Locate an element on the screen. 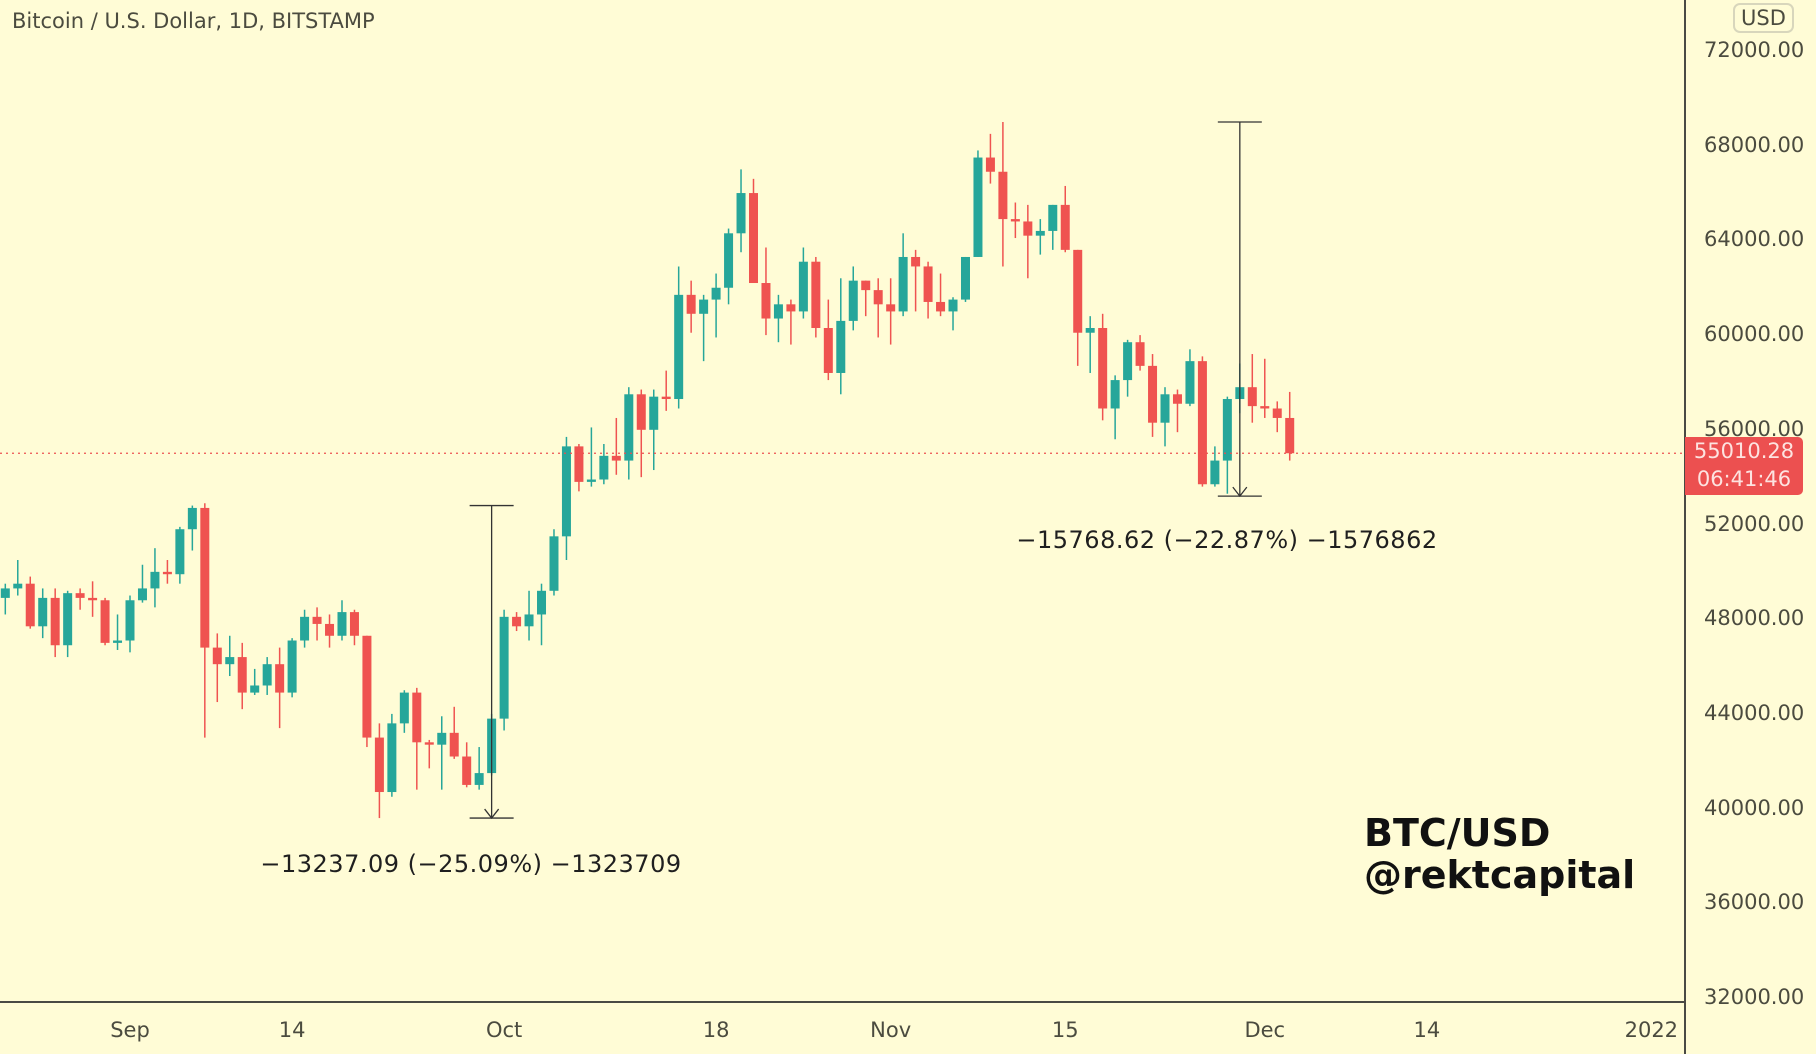 This screenshot has width=1816, height=1054. time-tick-label: Sep is located at coordinates (130, 1030).